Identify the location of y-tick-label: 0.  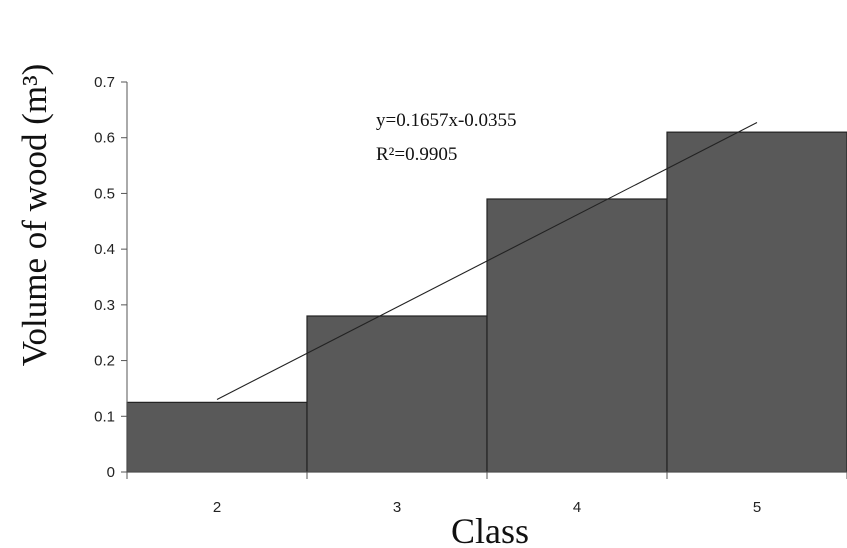
(111, 472).